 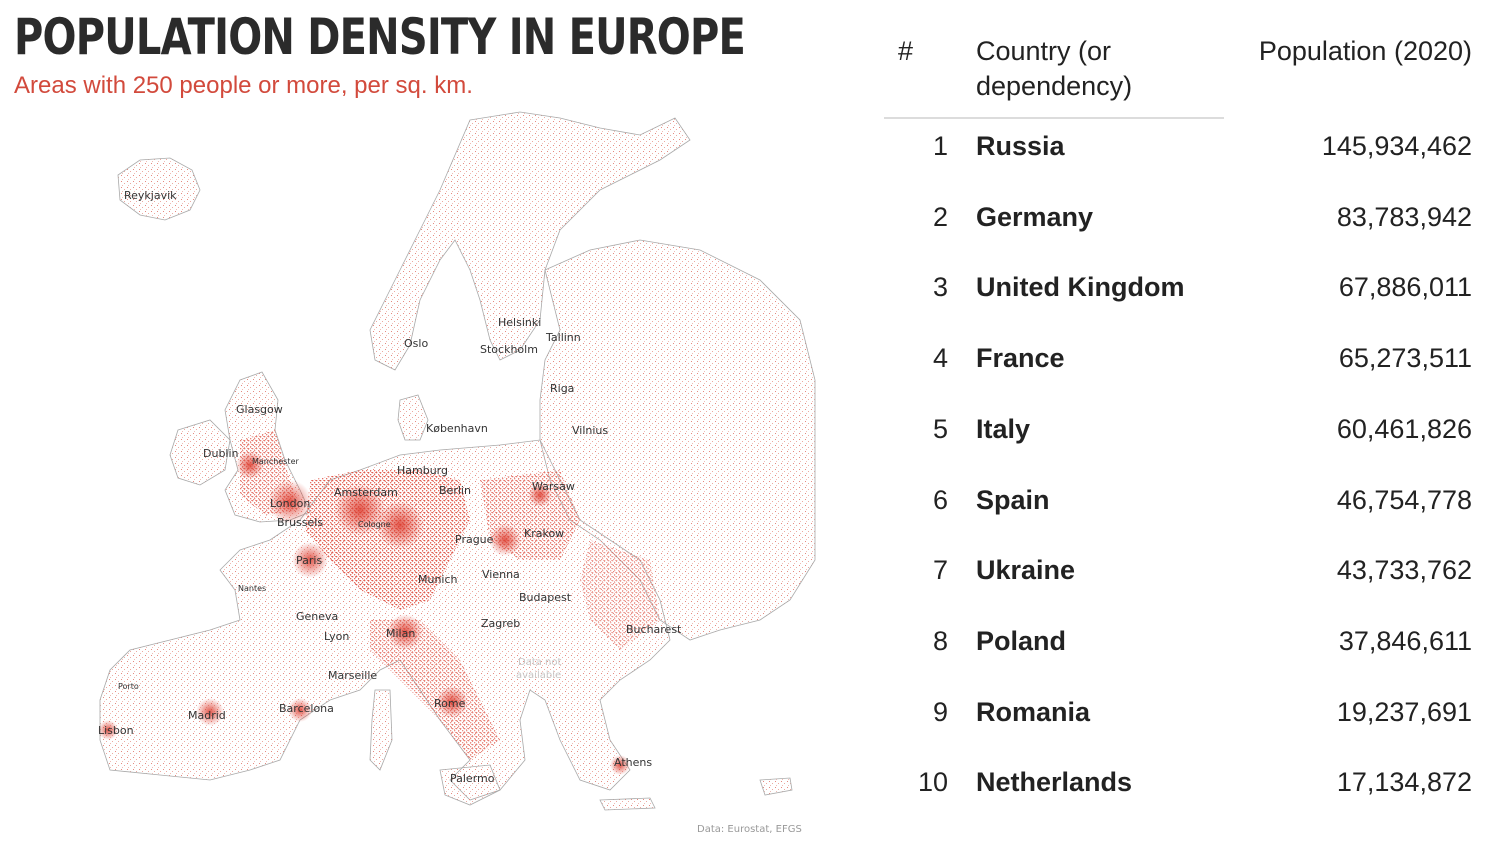 What do you see at coordinates (1013, 499) in the screenshot?
I see `country-cell: Spain` at bounding box center [1013, 499].